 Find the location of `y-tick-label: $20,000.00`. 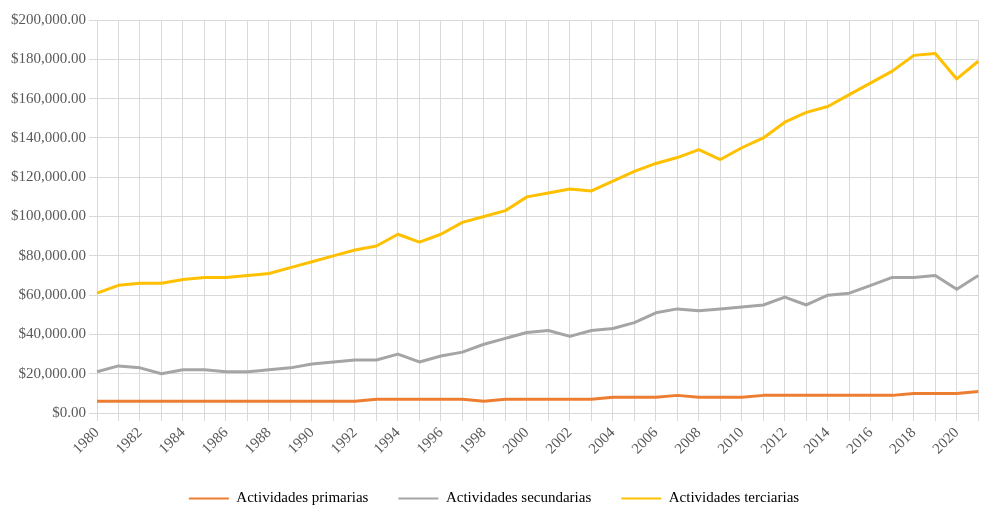

y-tick-label: $20,000.00 is located at coordinates (52, 372).